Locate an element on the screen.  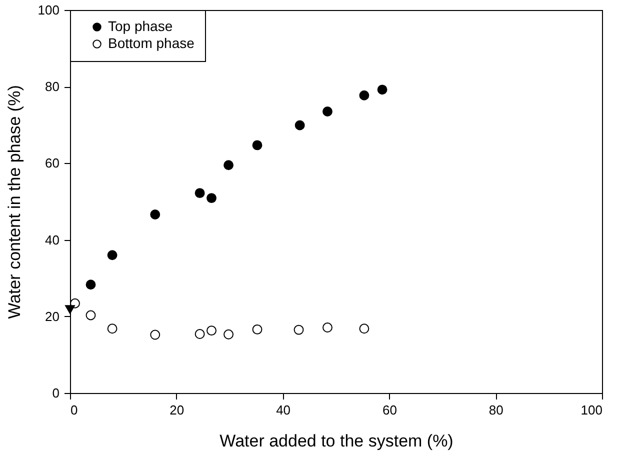
x-tick-label: 40 is located at coordinates (283, 410).